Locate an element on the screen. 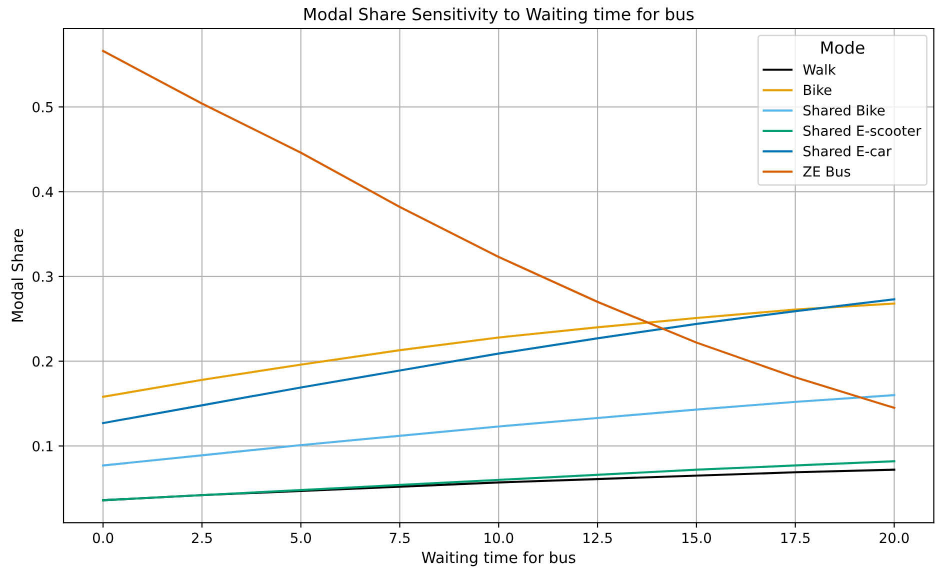  legend-label: Shared Bike is located at coordinates (844, 110).